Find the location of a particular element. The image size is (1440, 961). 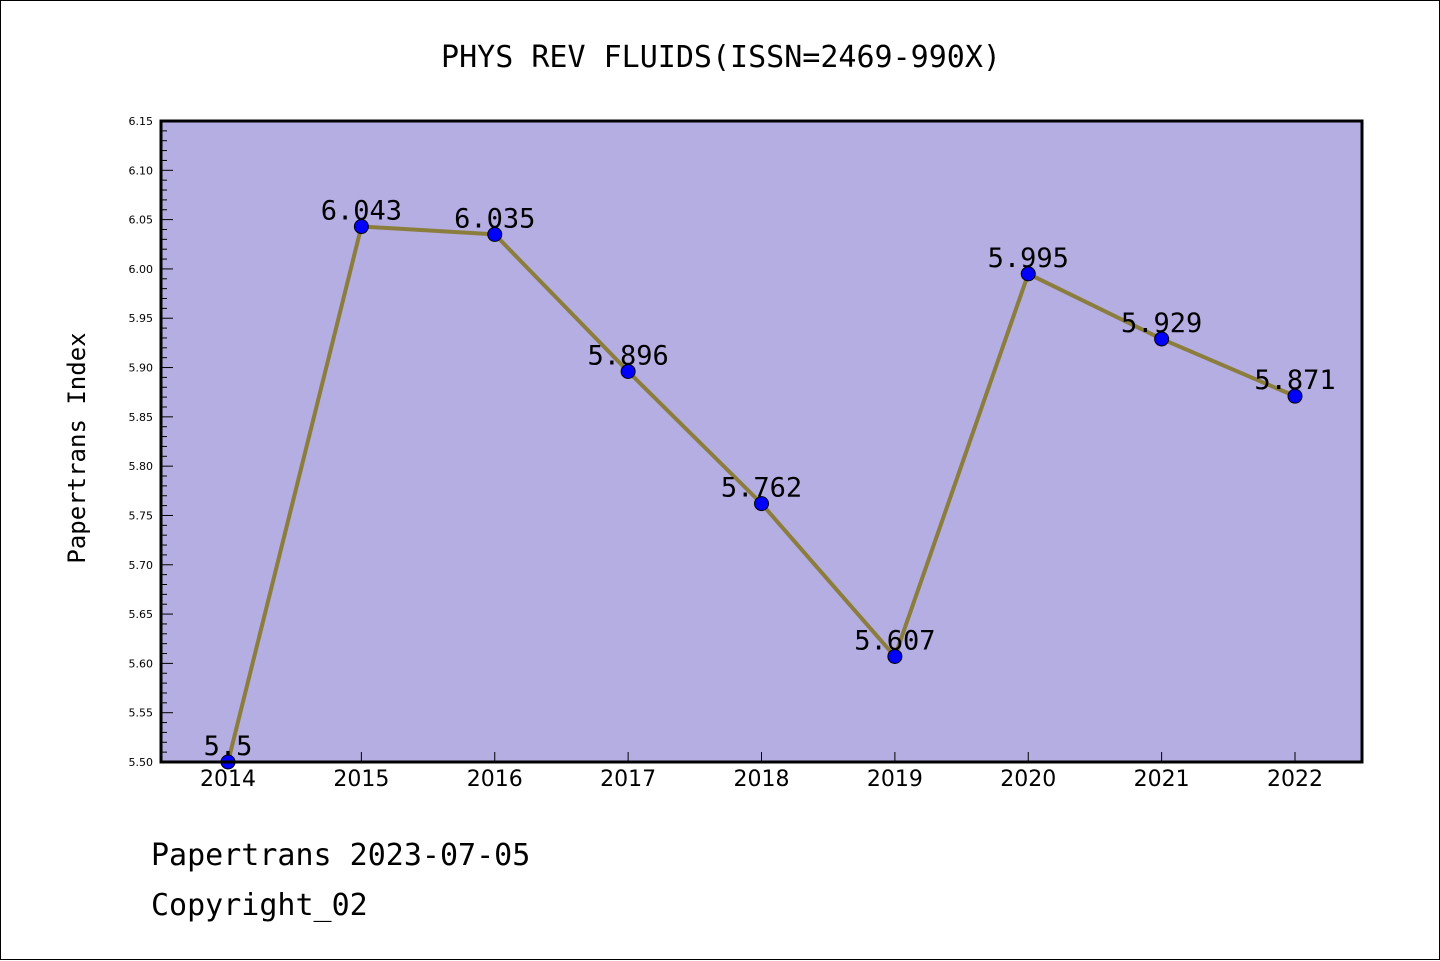

data-label: 5.871 is located at coordinates (1294, 380).